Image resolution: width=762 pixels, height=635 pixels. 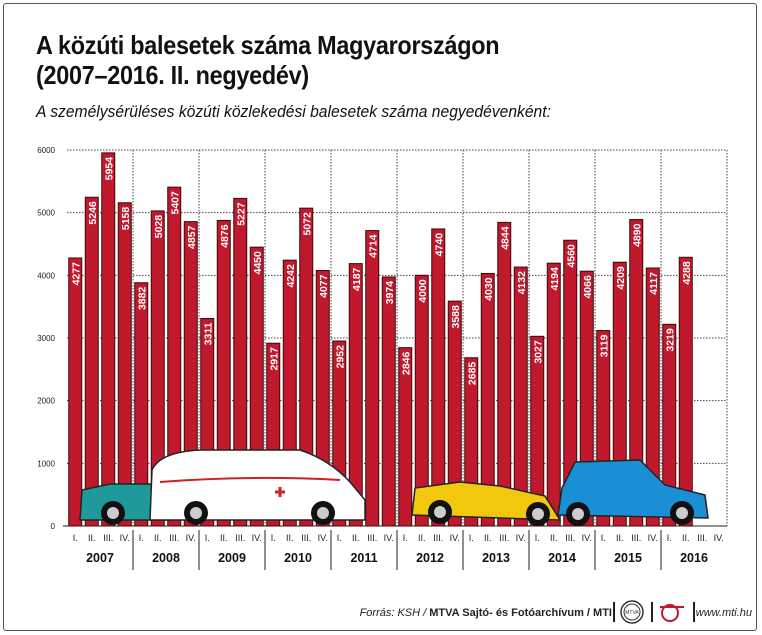 What do you see at coordinates (621, 278) in the screenshot?
I see `data-label: 4209` at bounding box center [621, 278].